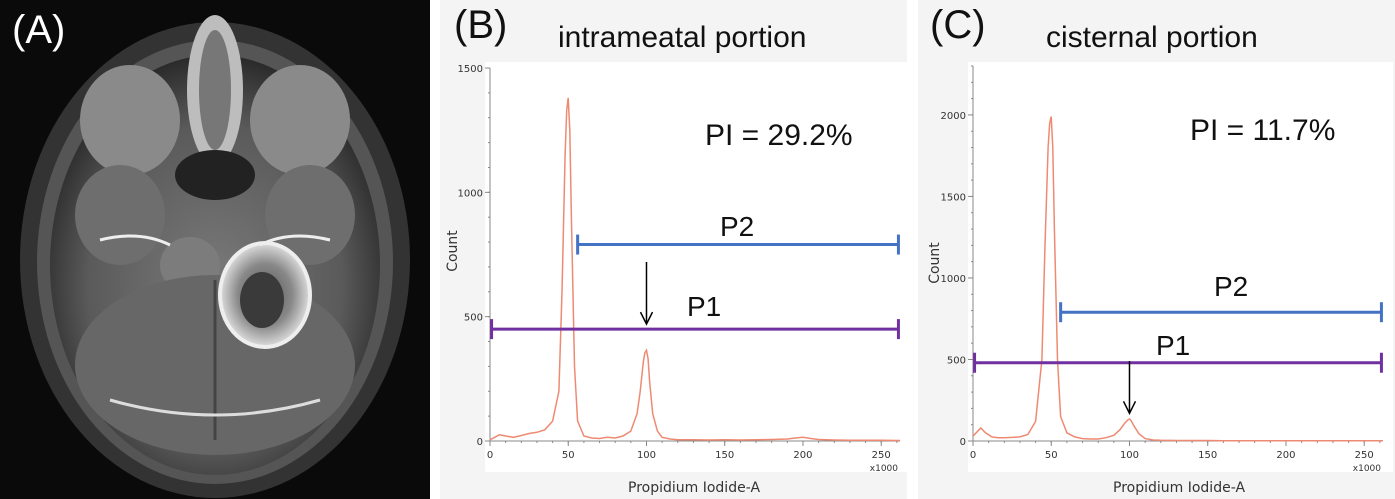  I want to click on pi-label-b: PI = 29.2%, so click(779, 135).